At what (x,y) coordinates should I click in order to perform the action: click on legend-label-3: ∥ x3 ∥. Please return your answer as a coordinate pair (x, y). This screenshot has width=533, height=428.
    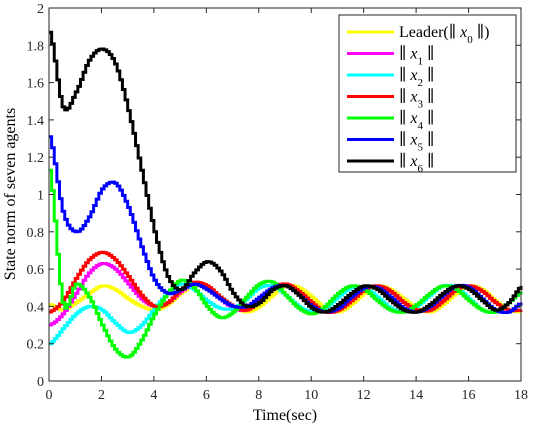
    Looking at the image, I should click on (416, 99).